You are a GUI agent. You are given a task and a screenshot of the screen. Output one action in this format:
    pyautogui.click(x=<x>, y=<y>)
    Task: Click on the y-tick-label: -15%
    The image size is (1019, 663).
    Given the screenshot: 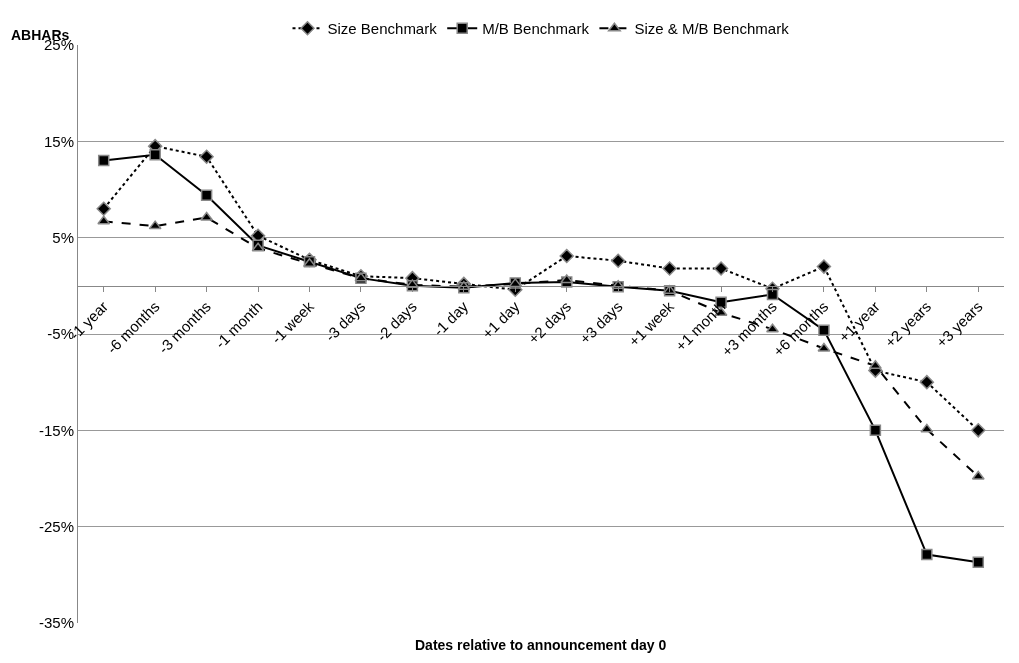 What is the action you would take?
    pyautogui.click(x=56, y=430)
    